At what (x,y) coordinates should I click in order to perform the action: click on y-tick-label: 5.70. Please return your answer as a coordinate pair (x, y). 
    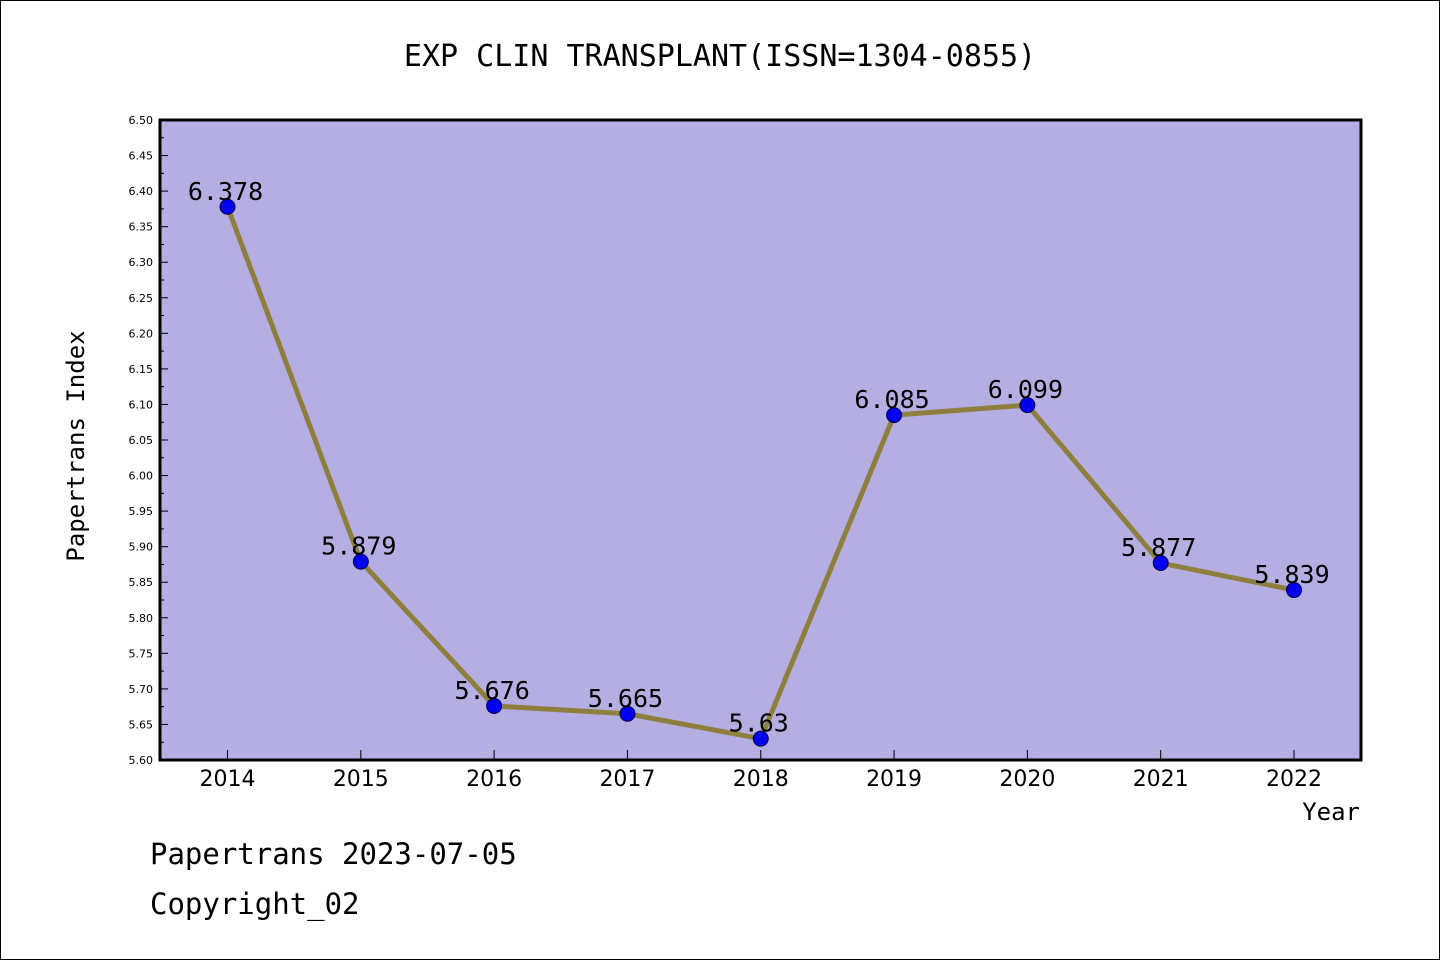
    Looking at the image, I should click on (141, 689).